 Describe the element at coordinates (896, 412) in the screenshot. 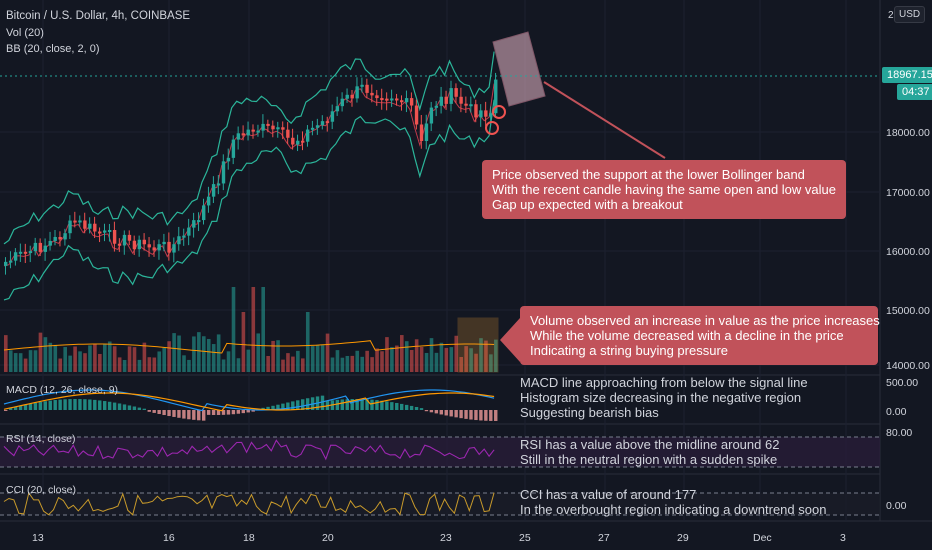

I see `macd-tick-0: 0.00` at that location.